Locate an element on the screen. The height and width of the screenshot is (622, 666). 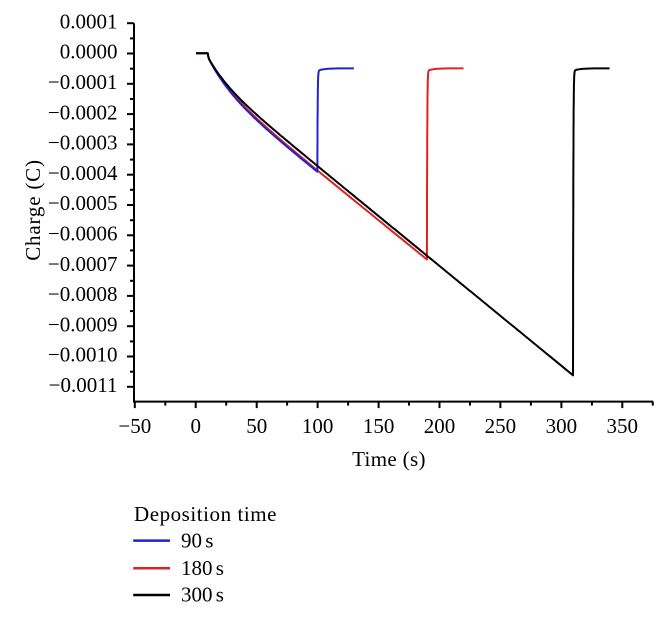
svg-text: −0.0004 is located at coordinates (83, 173).